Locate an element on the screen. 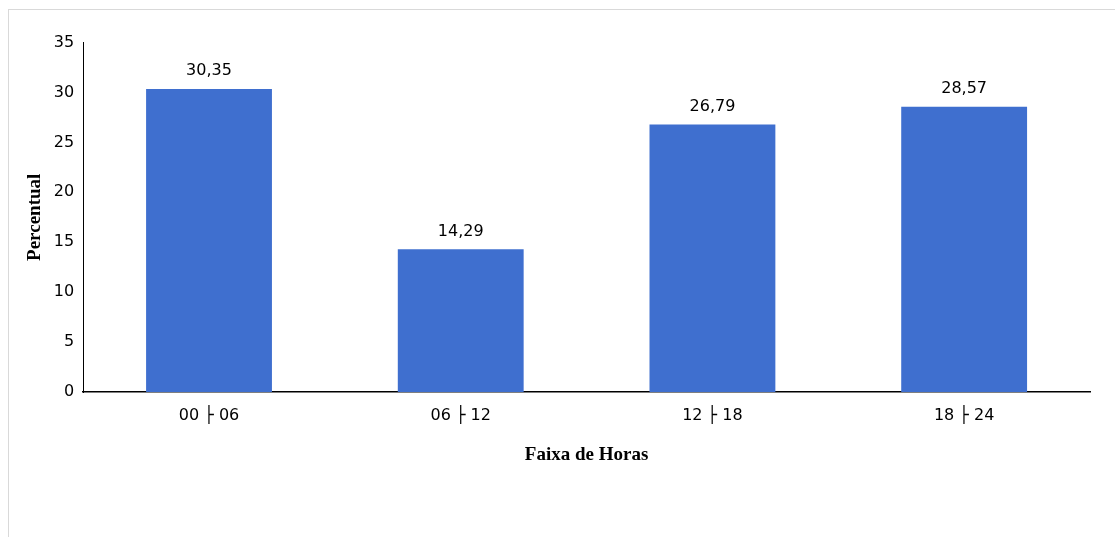  x-tick-label: 18 ├ 24 is located at coordinates (964, 413).